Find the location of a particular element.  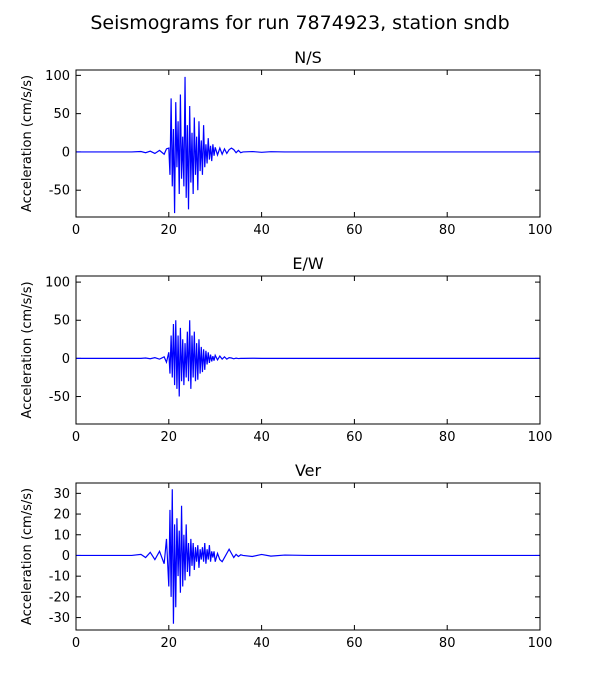

panel-title: N/S is located at coordinates (308, 57).